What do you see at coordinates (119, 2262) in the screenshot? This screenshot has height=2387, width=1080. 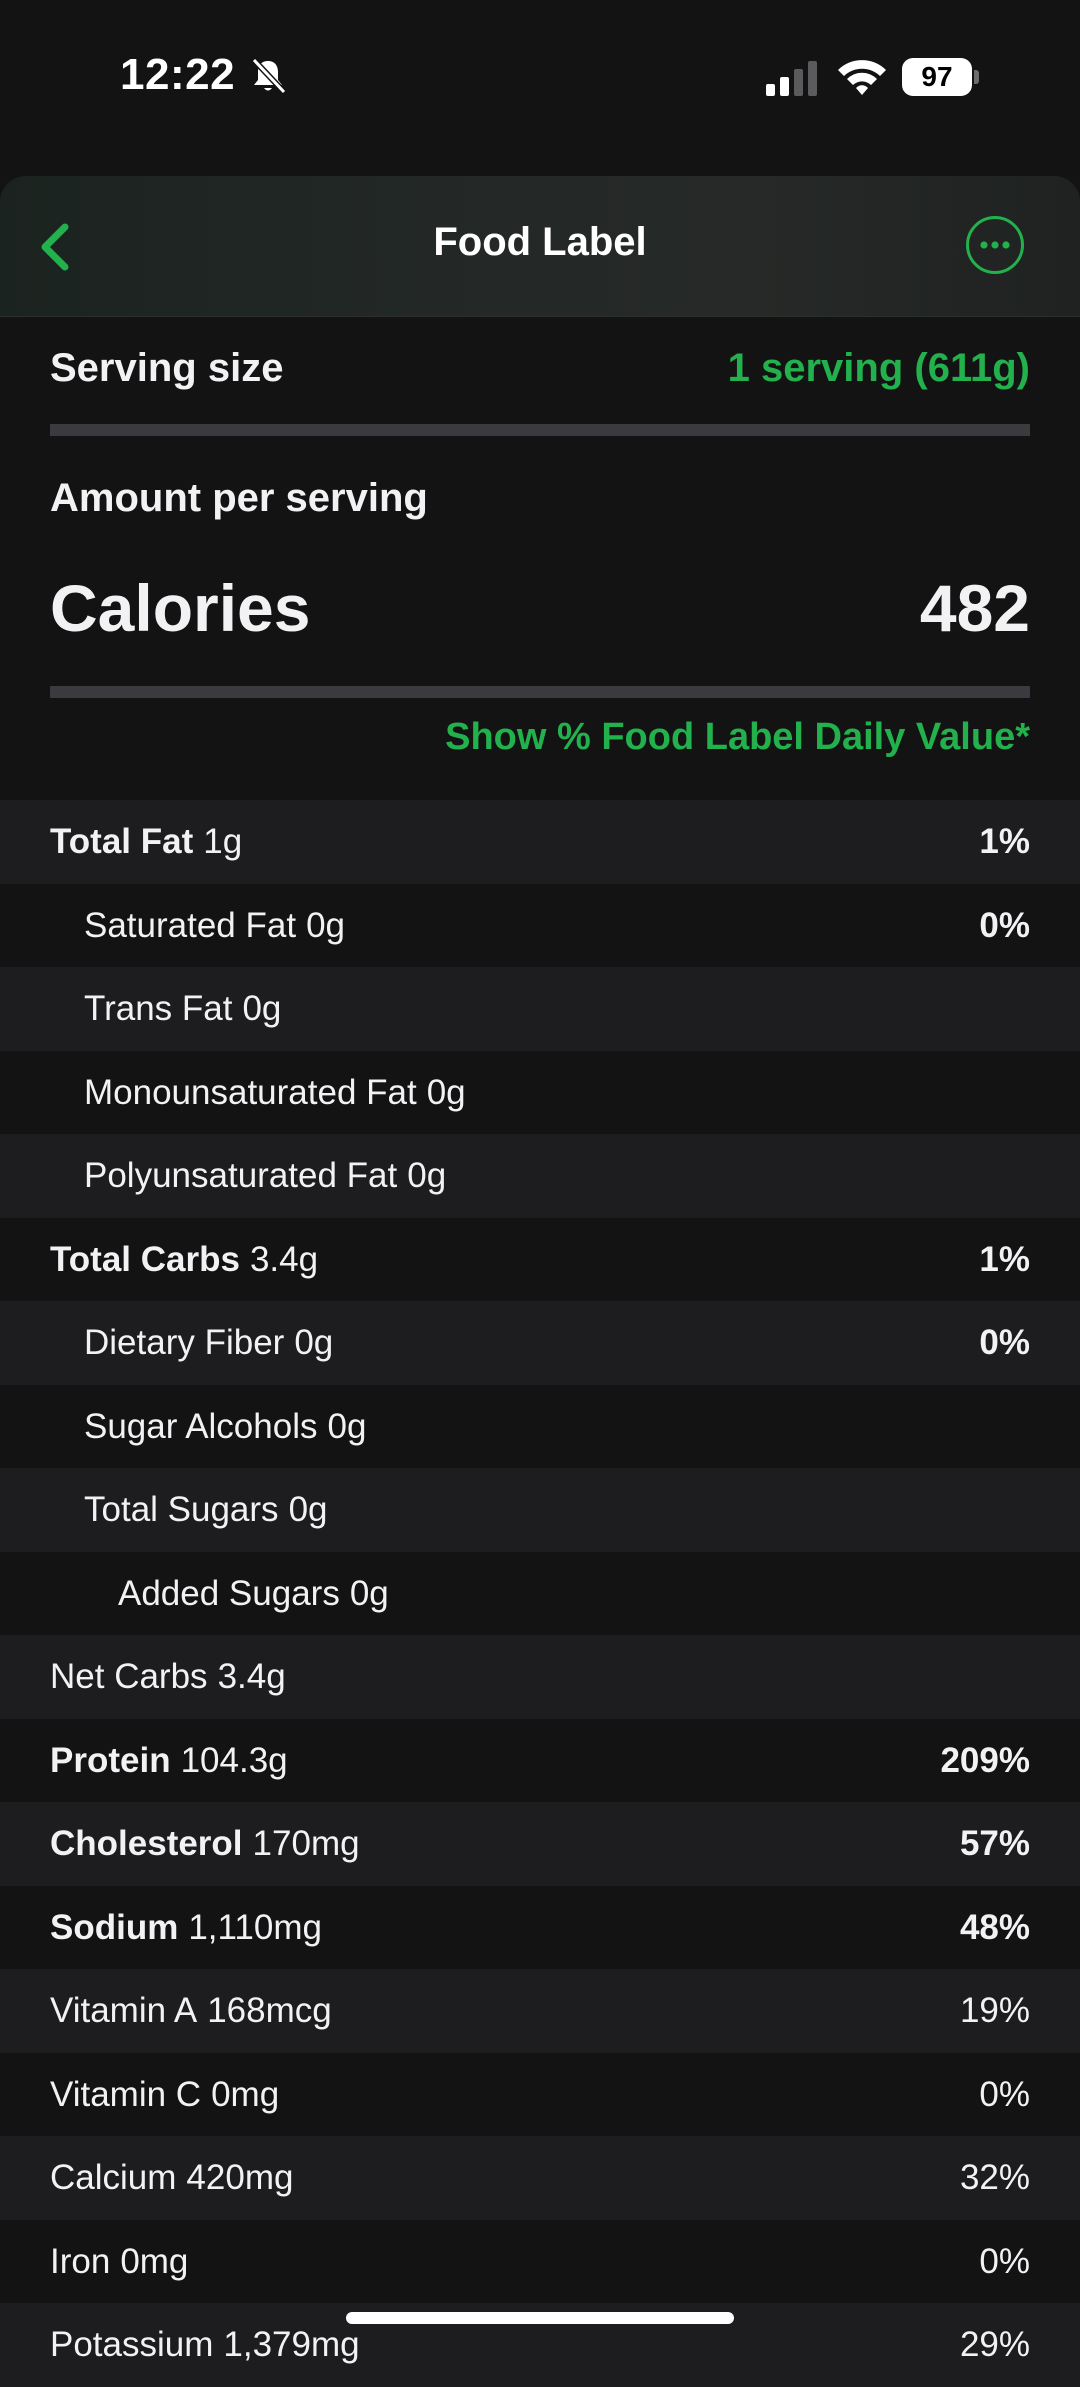 I see `nutrient-label: Iron 0mg` at bounding box center [119, 2262].